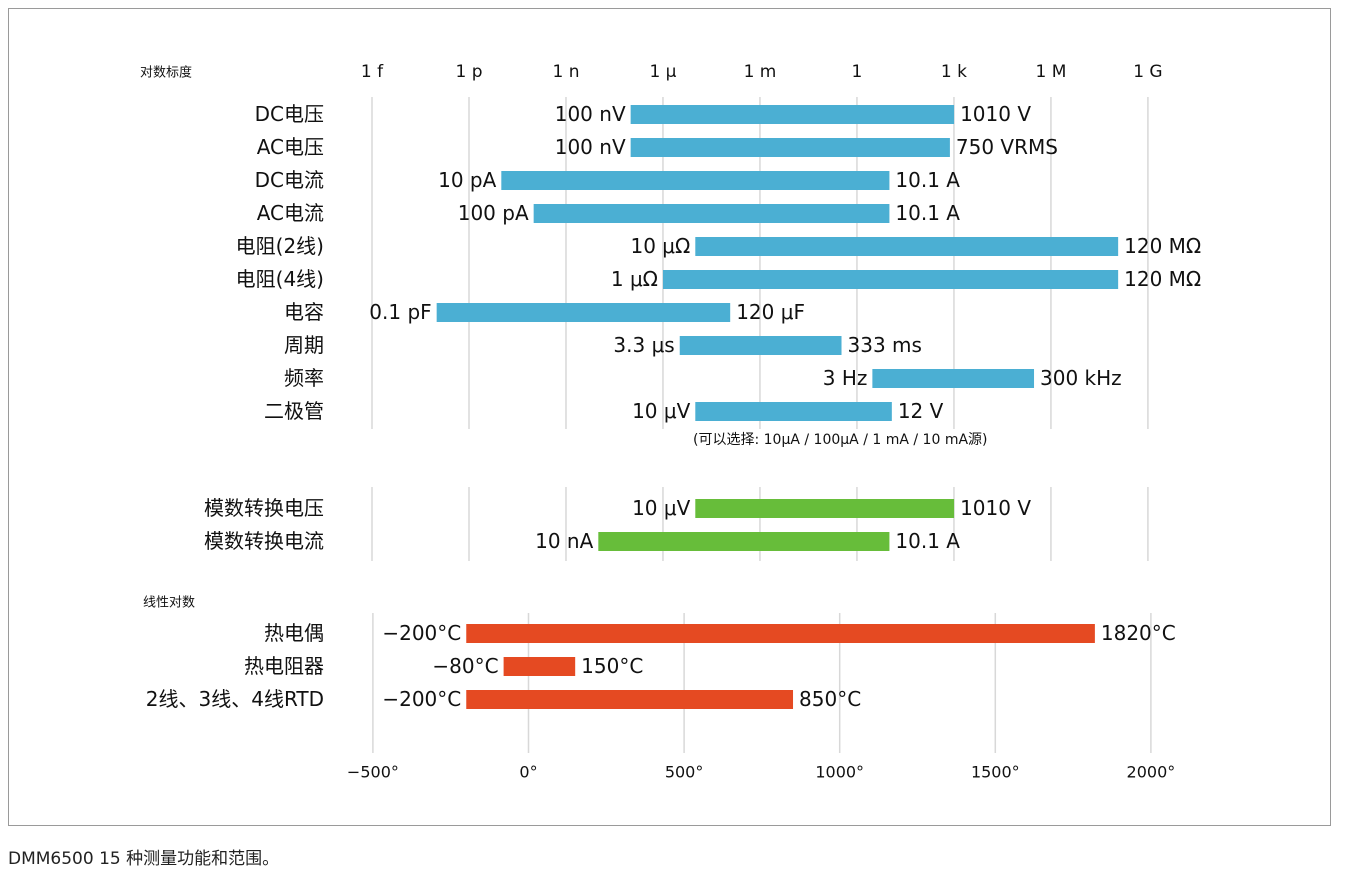  What do you see at coordinates (290, 147) in the screenshot?
I see `row-label: AC电压` at bounding box center [290, 147].